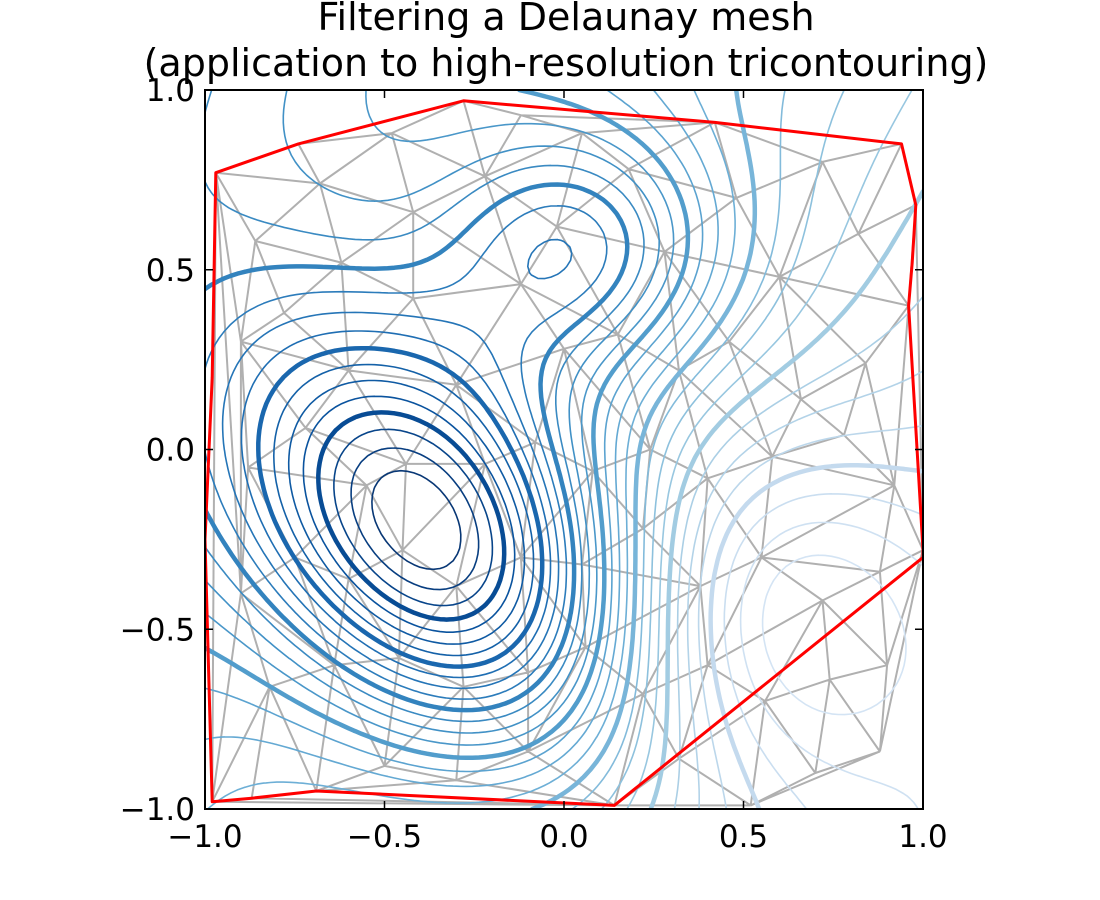  Describe the element at coordinates (743, 837) in the screenshot. I see `x-tick-label: 0.5` at that location.